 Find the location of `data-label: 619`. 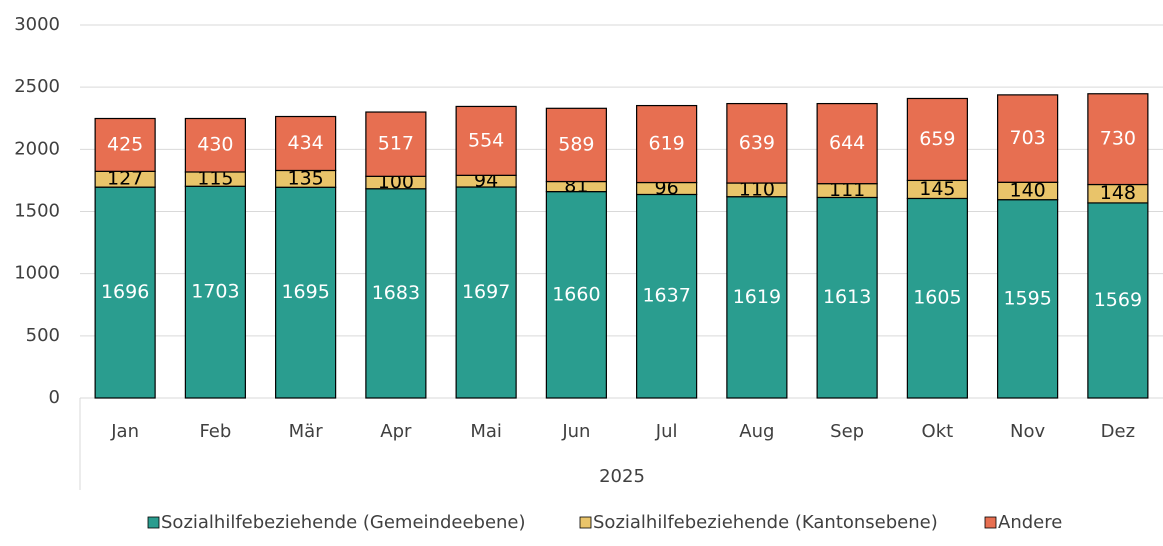

data-label: 619 is located at coordinates (666, 144).